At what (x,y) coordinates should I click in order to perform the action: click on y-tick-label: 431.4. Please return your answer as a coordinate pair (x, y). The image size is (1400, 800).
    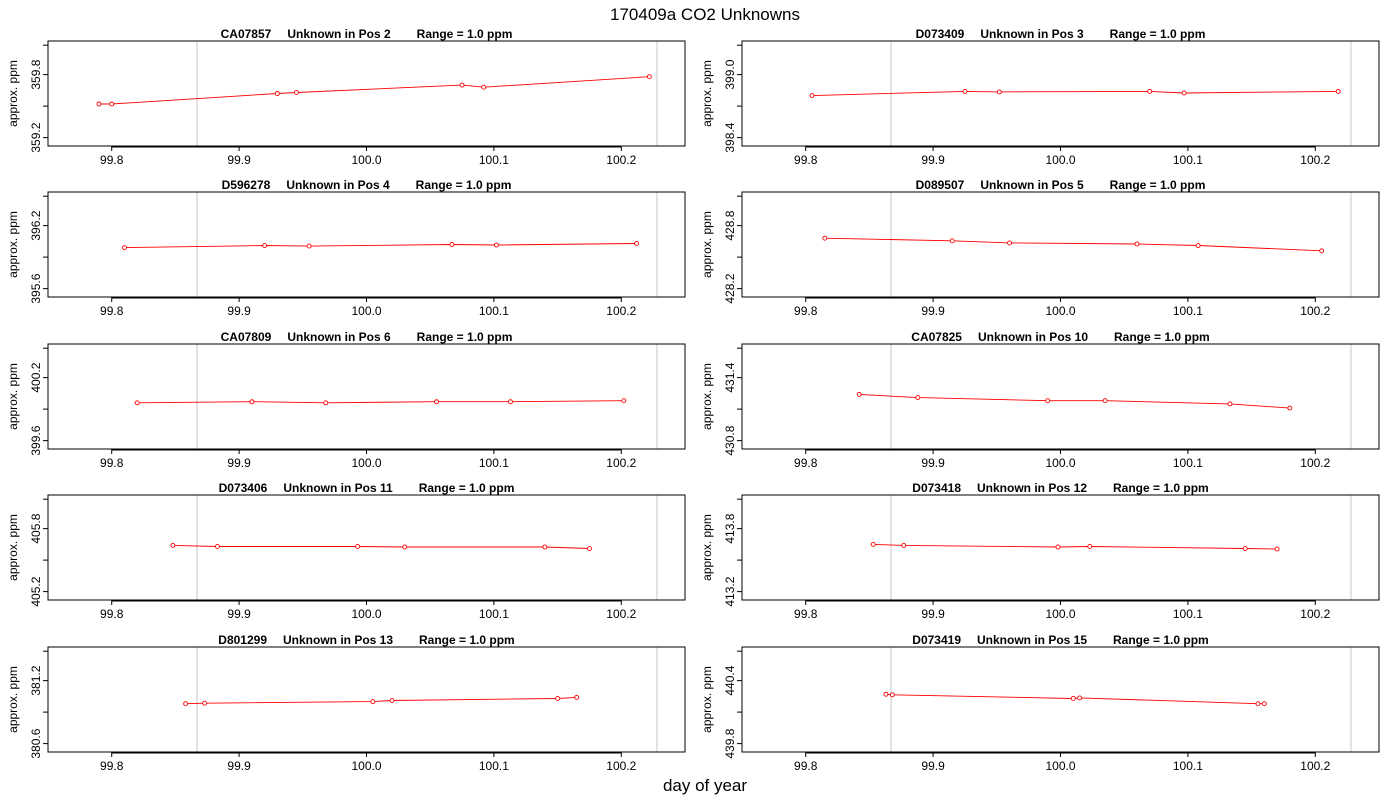
    Looking at the image, I should click on (730, 377).